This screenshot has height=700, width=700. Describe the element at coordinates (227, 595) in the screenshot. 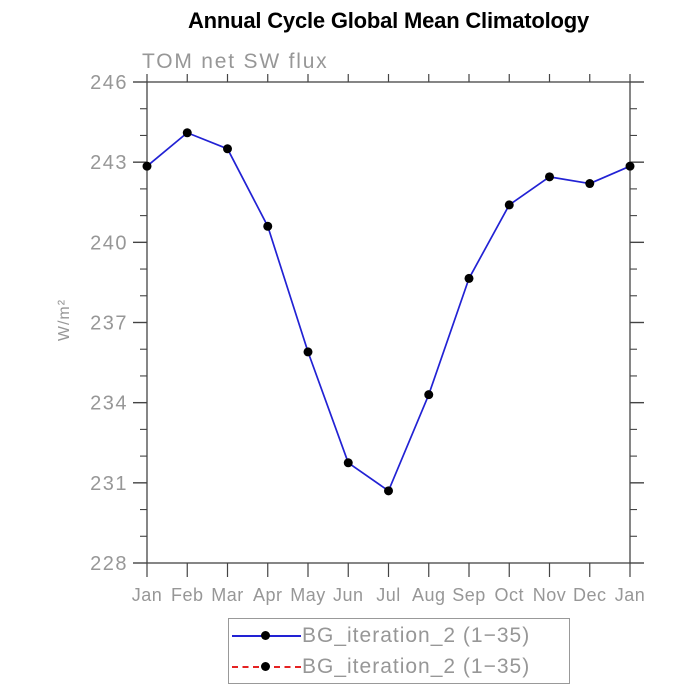

I see `x-axis-tick-label: Mar` at that location.